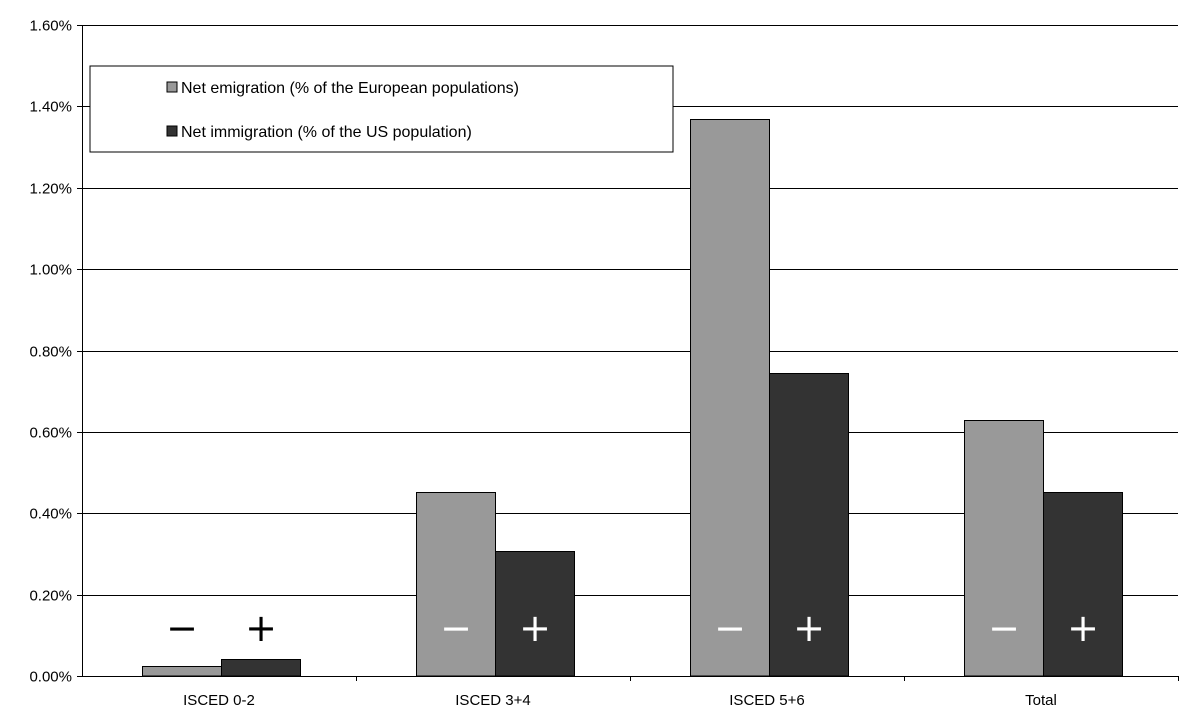 This screenshot has height=711, width=1179. I want to click on x-category-label: Total, so click(1041, 700).